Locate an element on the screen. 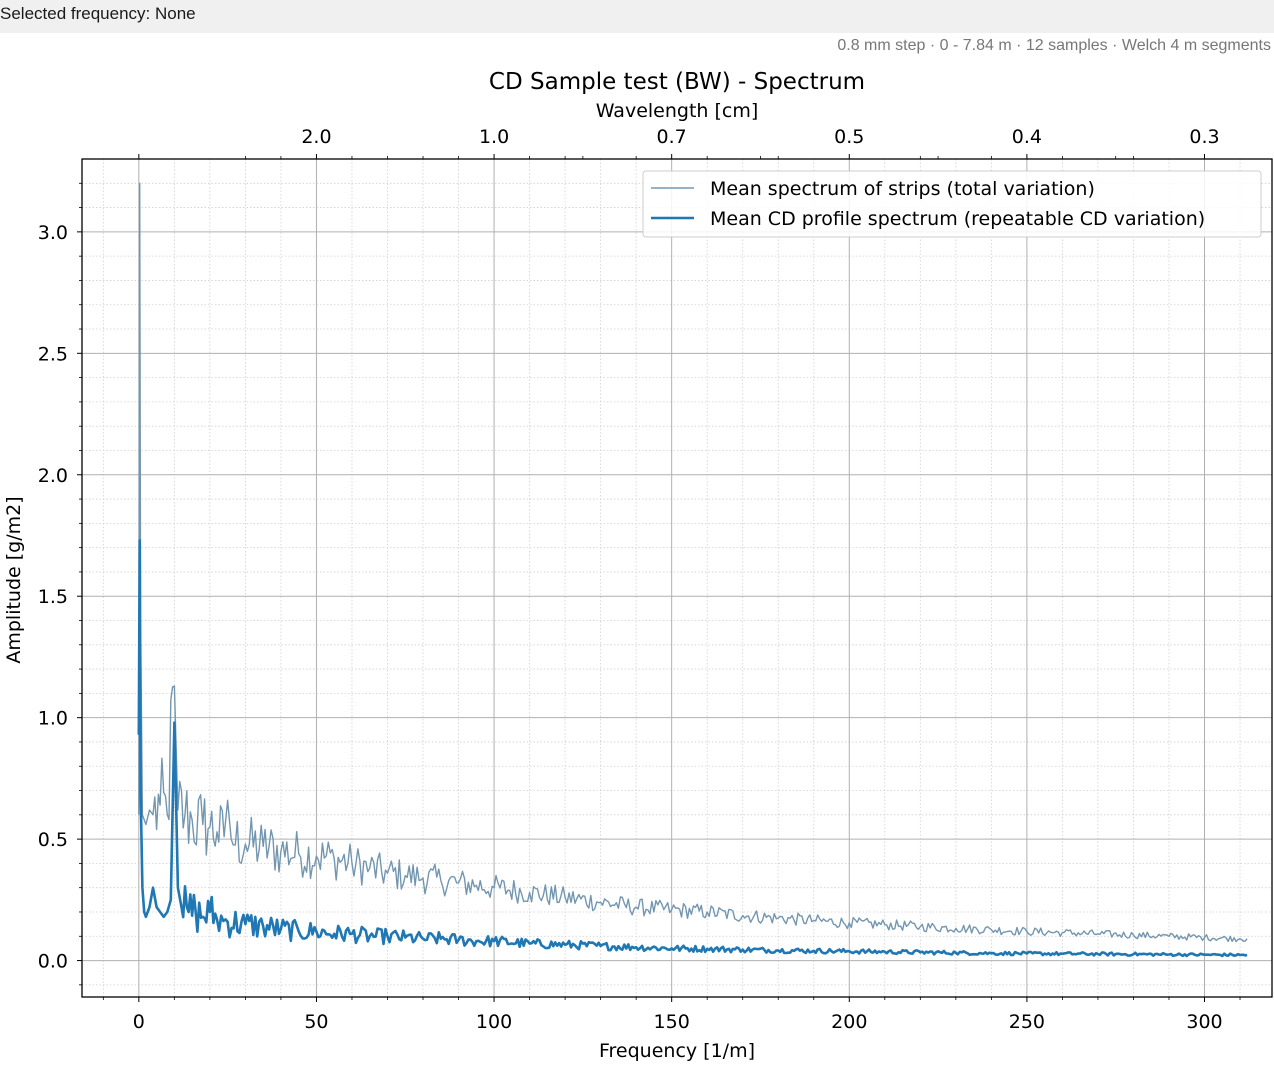 The width and height of the screenshot is (1274, 1067). y-tick-label: 0.5 is located at coordinates (53, 840).